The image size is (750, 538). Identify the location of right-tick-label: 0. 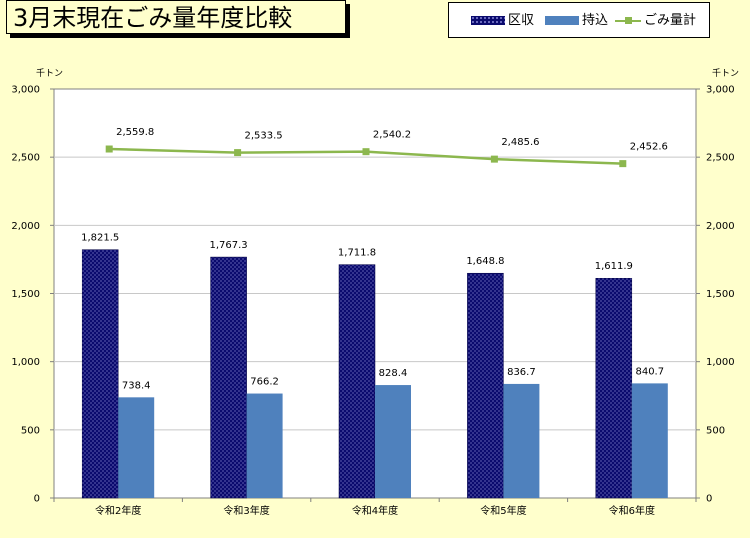
(709, 499).